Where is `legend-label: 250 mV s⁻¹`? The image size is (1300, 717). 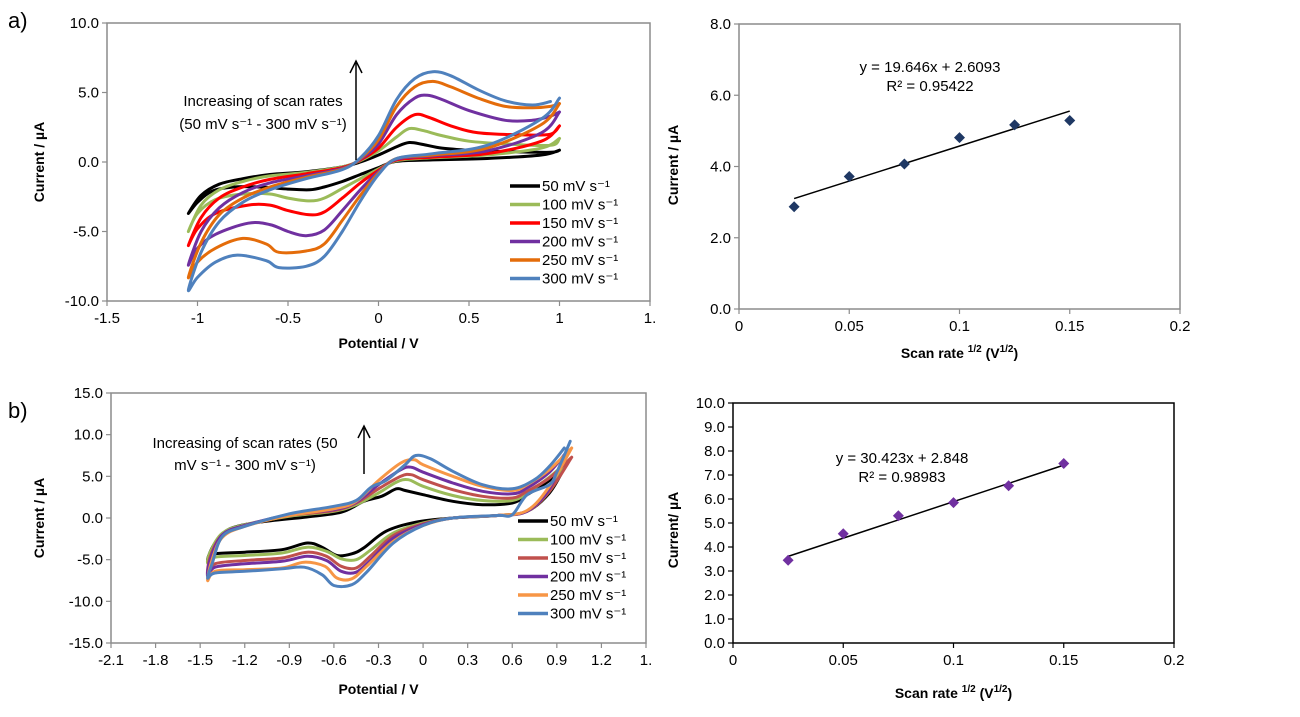
legend-label: 250 mV s⁻¹ is located at coordinates (580, 260).